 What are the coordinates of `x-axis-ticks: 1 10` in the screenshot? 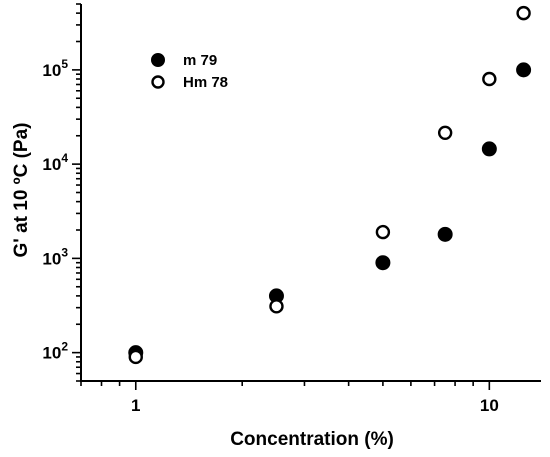 It's located at (289, 398).